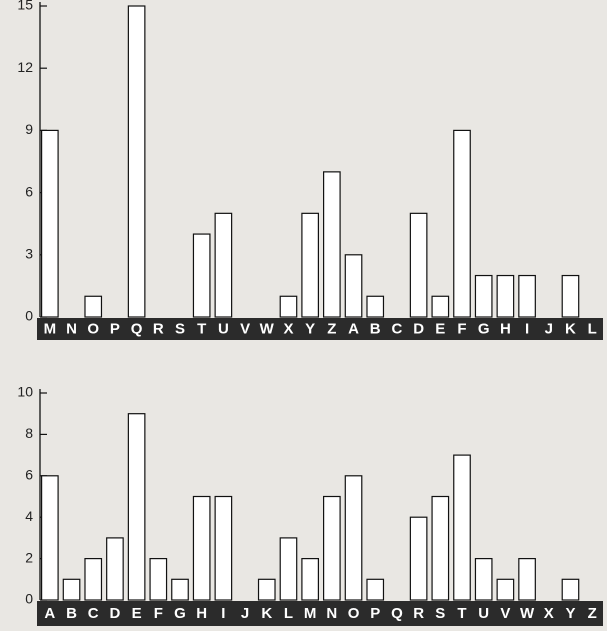 The height and width of the screenshot is (631, 607). Describe the element at coordinates (29, 433) in the screenshot. I see `y-tick-label: 8` at that location.